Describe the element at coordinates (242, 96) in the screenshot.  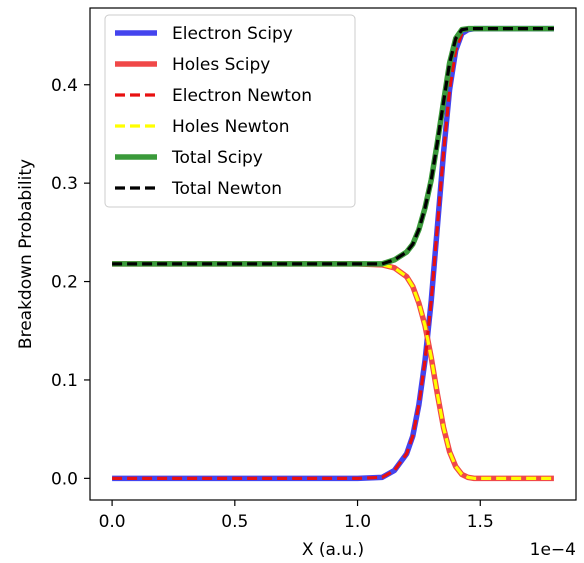
I see `legend-label-electron-newton: Electron Newton` at that location.